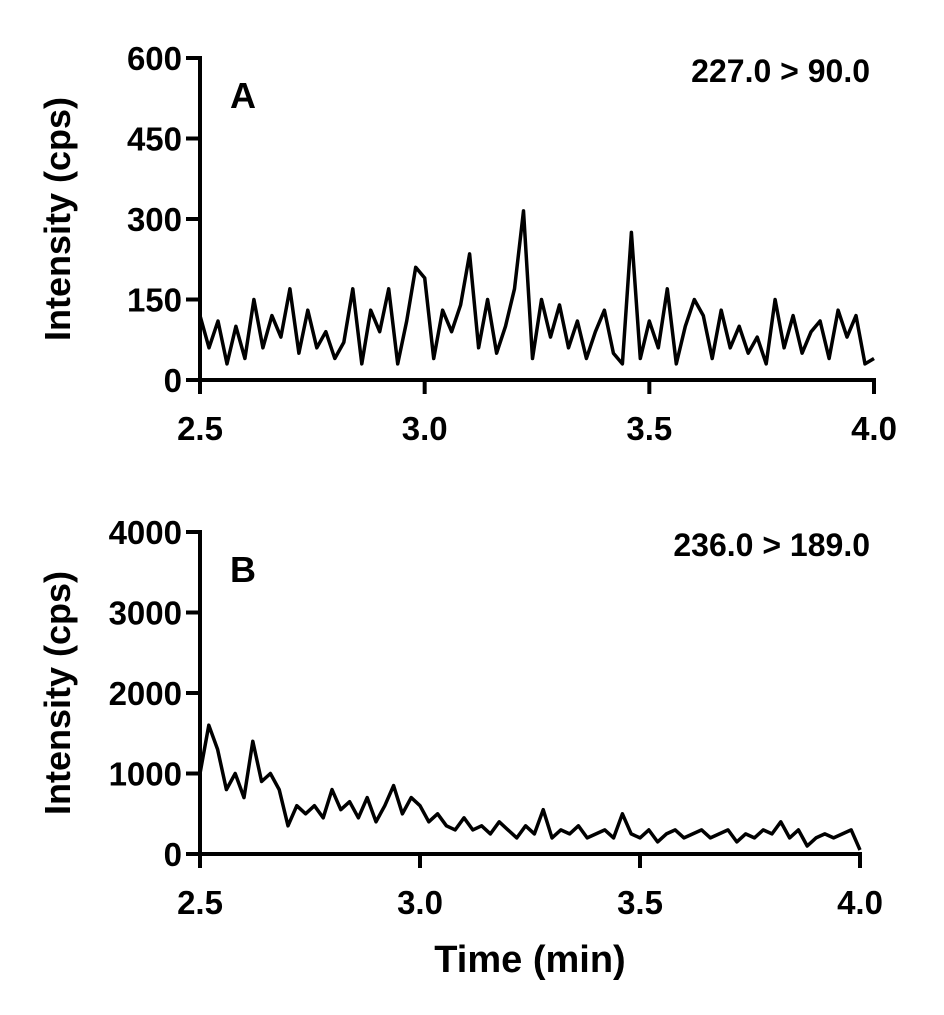  What do you see at coordinates (145, 693) in the screenshot?
I see `y-tick-label: 2000` at bounding box center [145, 693].